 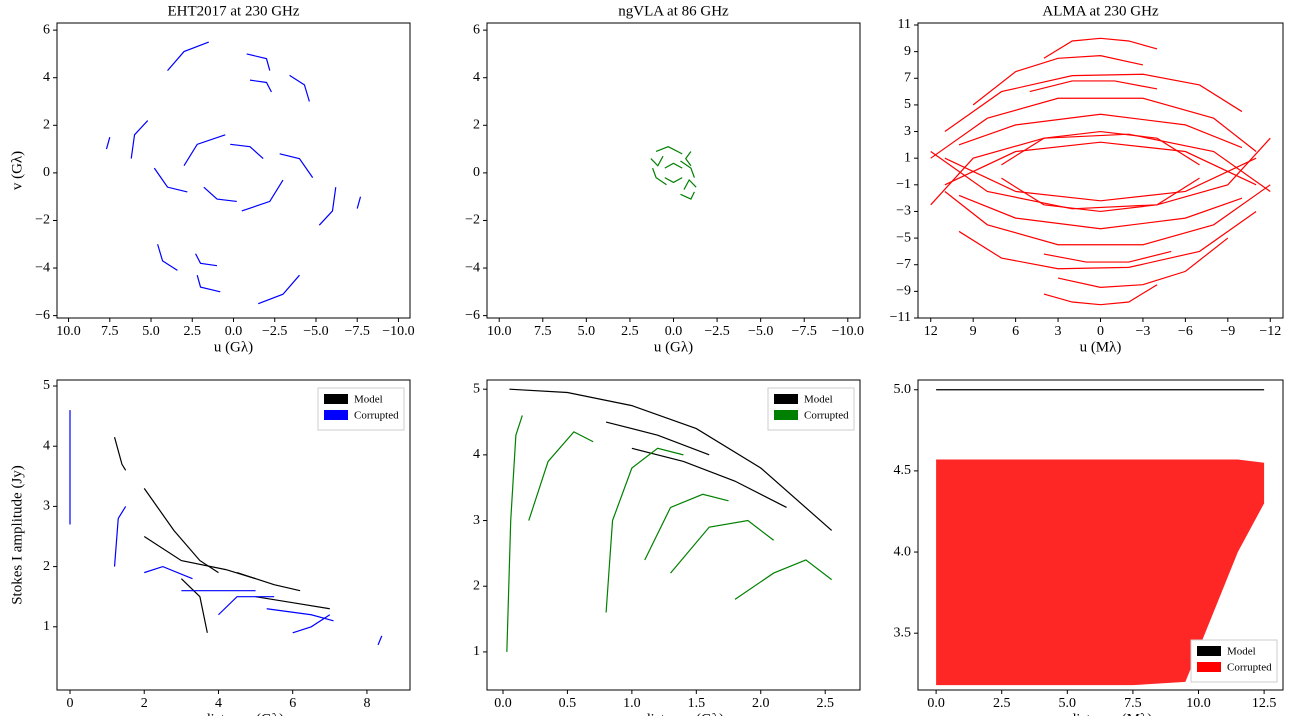 What do you see at coordinates (673, 713) in the screenshot?
I see `x-axis-label: uv-distance (Gλ)` at bounding box center [673, 713].